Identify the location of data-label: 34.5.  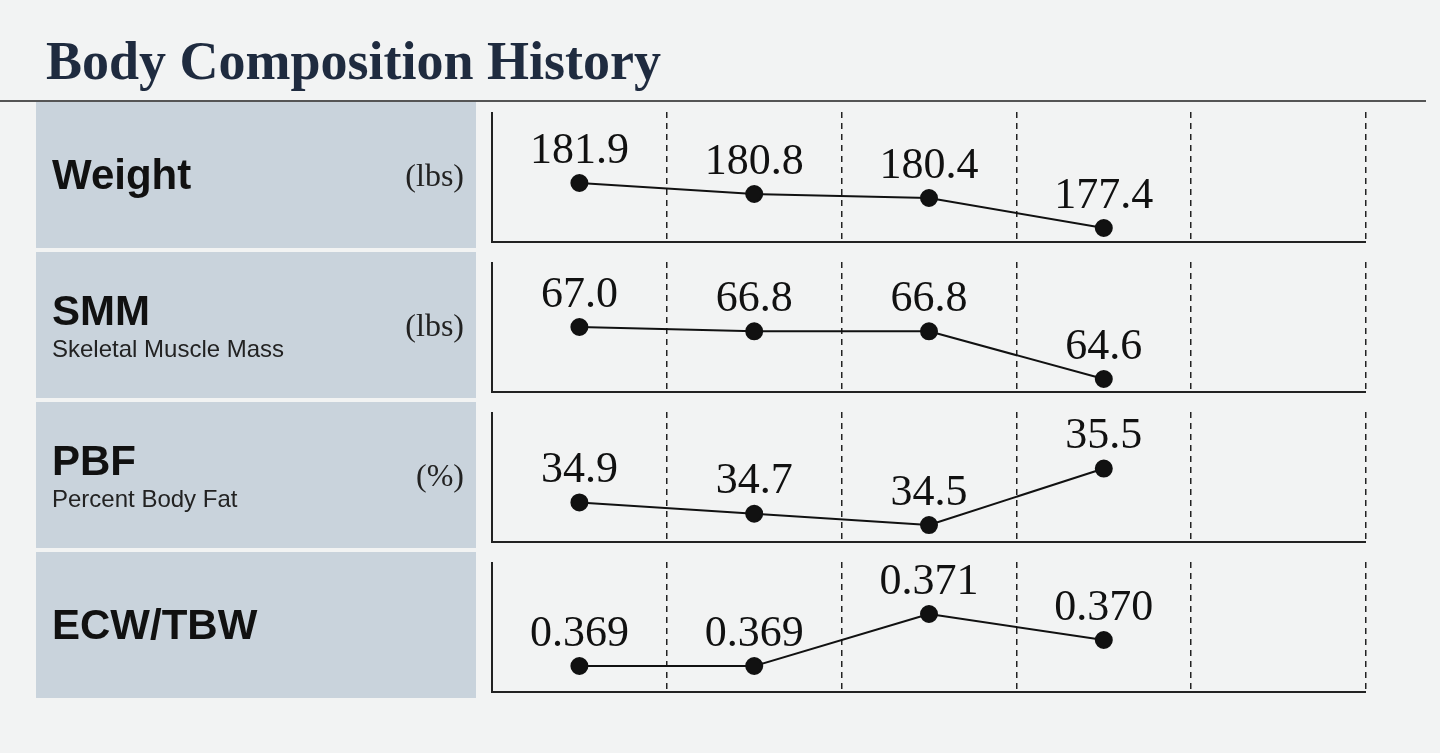
(929, 490).